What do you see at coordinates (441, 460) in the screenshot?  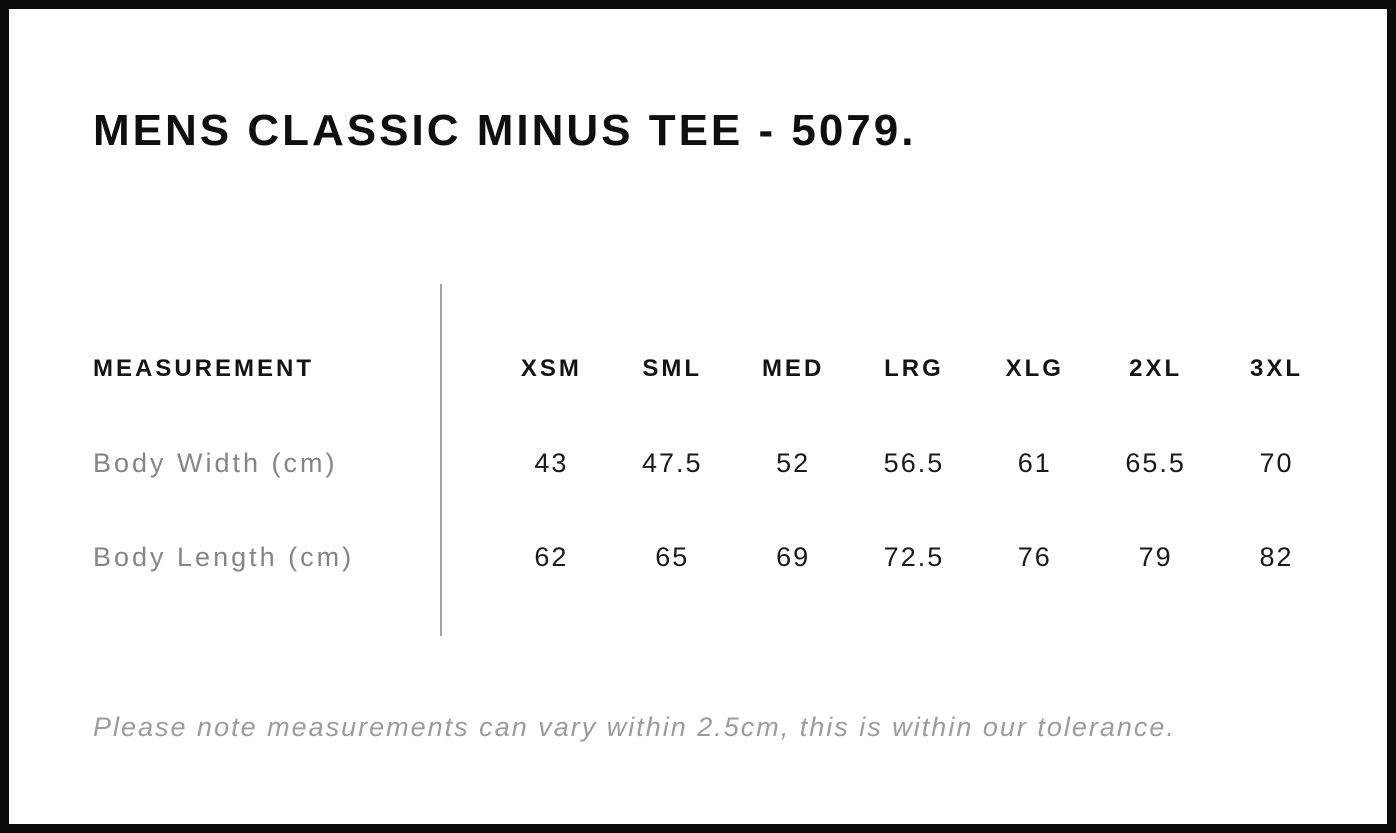 I see `label-column-divider` at bounding box center [441, 460].